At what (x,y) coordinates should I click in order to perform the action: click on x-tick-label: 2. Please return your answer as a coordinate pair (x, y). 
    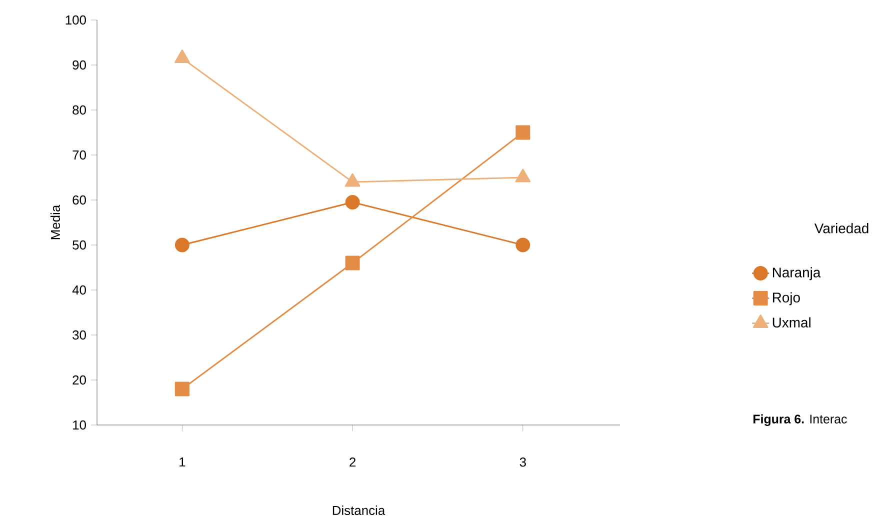
    Looking at the image, I should click on (353, 462).